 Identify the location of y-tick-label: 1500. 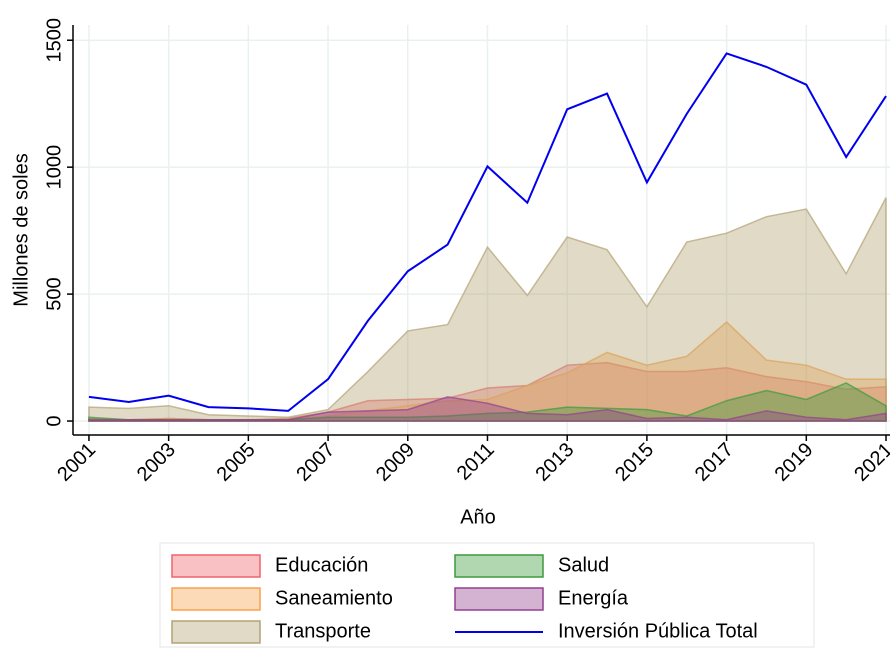
(54, 40).